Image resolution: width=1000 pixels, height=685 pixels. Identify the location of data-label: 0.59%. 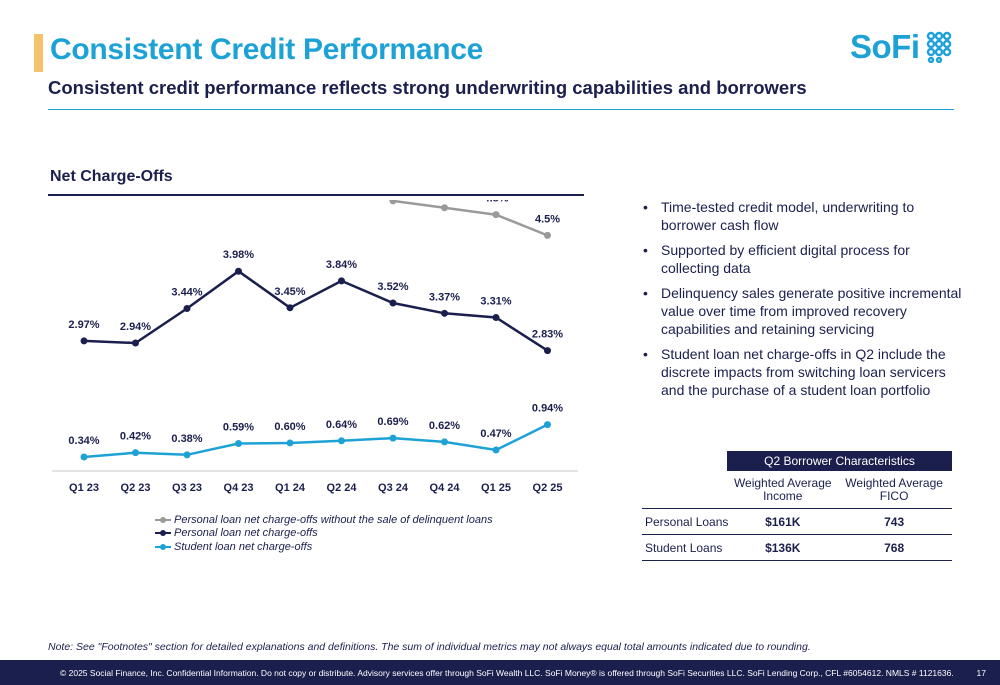
(238, 428).